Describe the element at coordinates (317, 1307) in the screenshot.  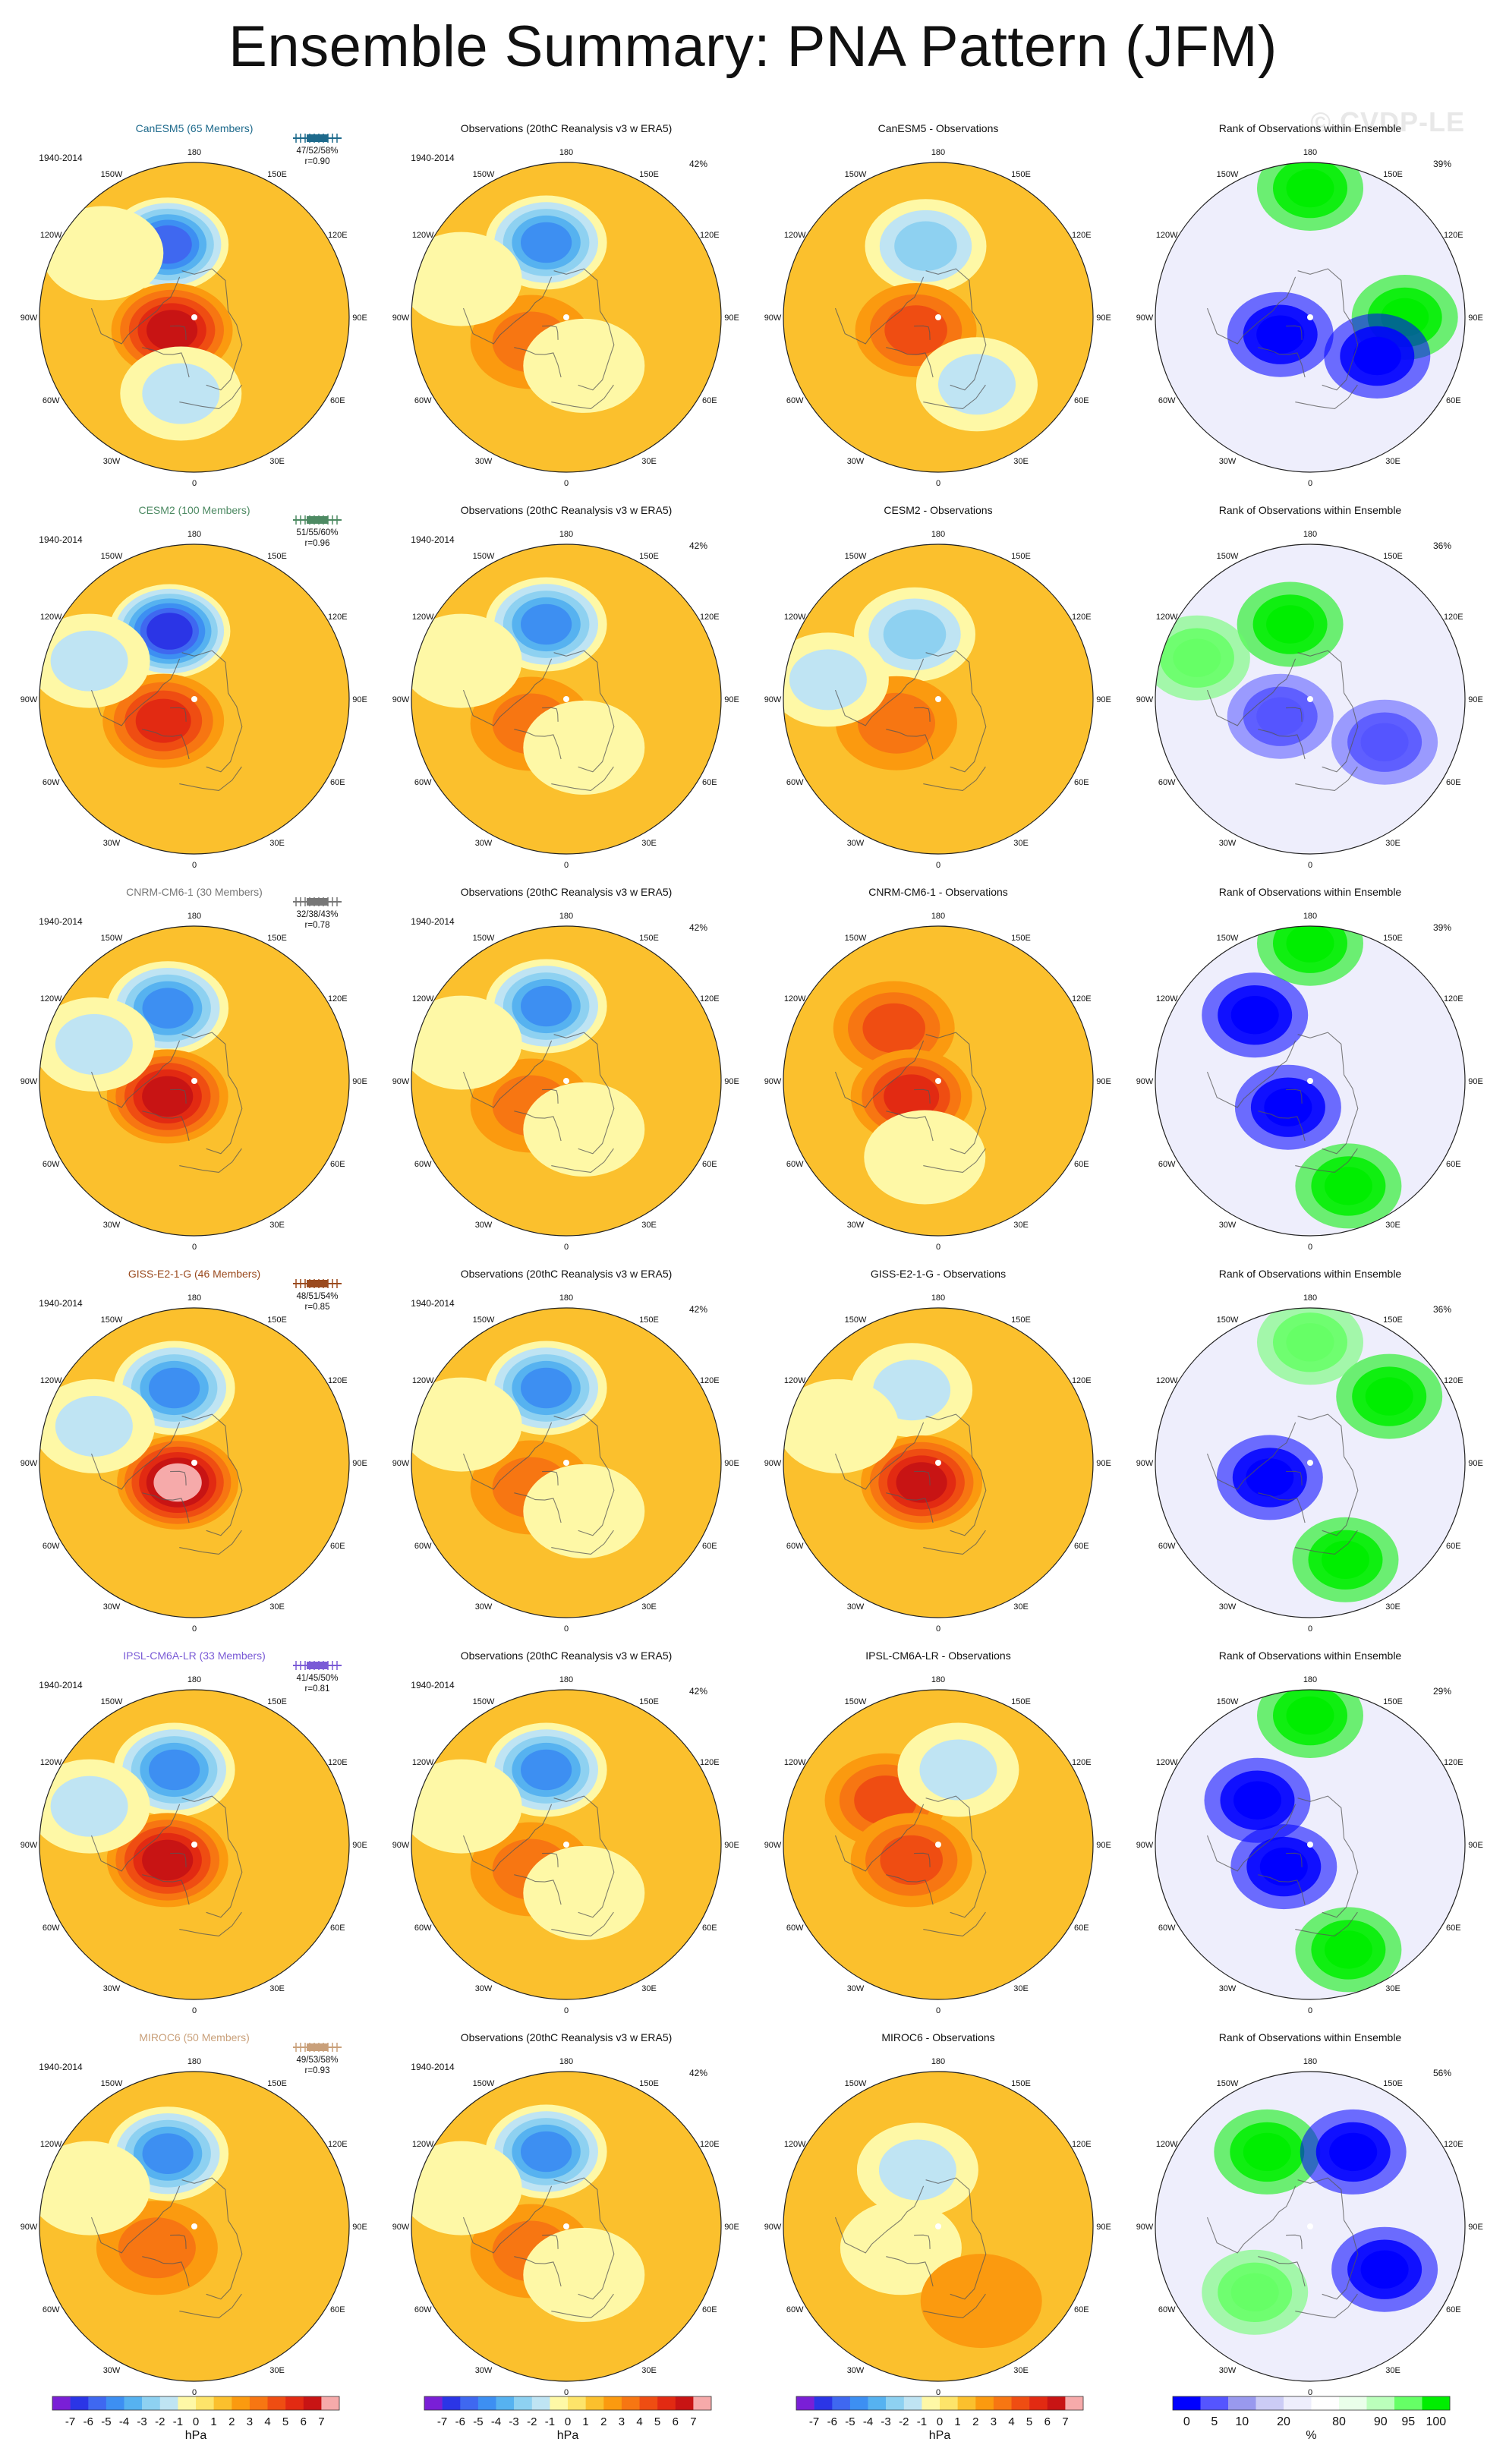
I see `stats-correlation: r=0.85` at that location.